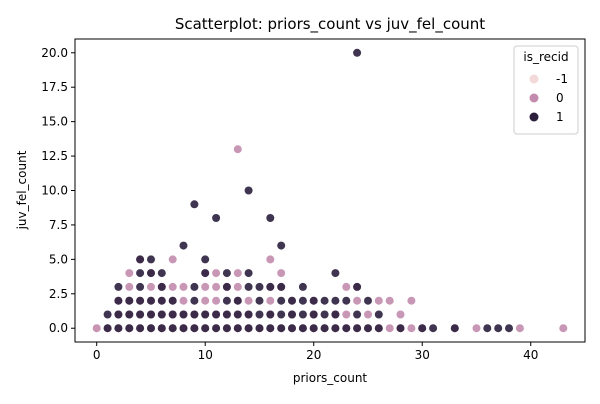 Image resolution: width=600 pixels, height=404 pixels. What do you see at coordinates (54, 53) in the screenshot?
I see `y-tick-label: 20.0` at bounding box center [54, 53].